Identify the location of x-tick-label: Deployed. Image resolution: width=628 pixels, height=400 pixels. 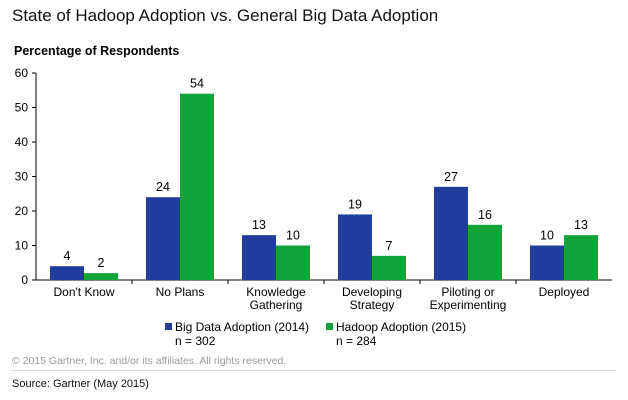
(564, 292).